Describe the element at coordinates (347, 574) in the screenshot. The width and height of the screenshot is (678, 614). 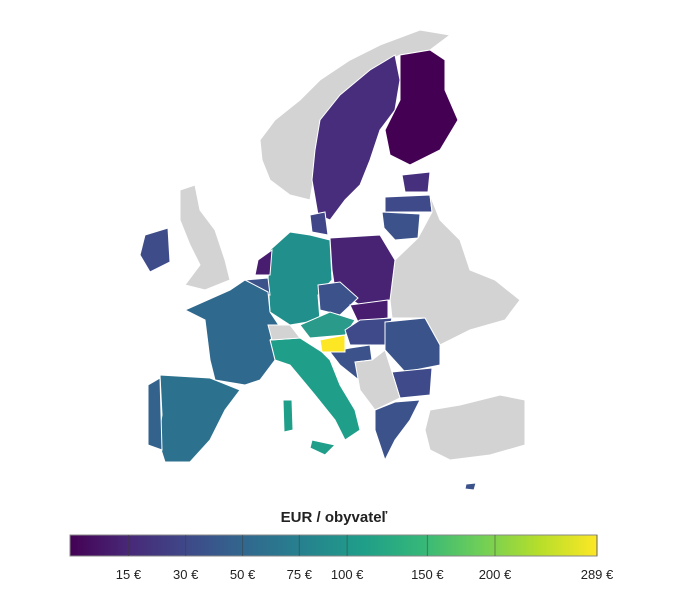
I see `tick-label: 100 €` at that location.